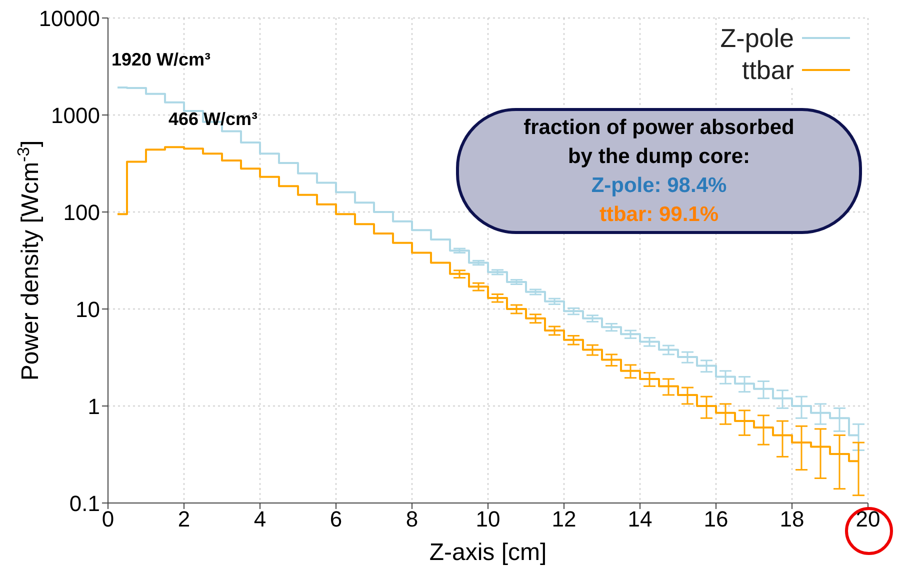 Image resolution: width=897 pixels, height=579 pixels. I want to click on x-tick-label: 20, so click(868, 519).